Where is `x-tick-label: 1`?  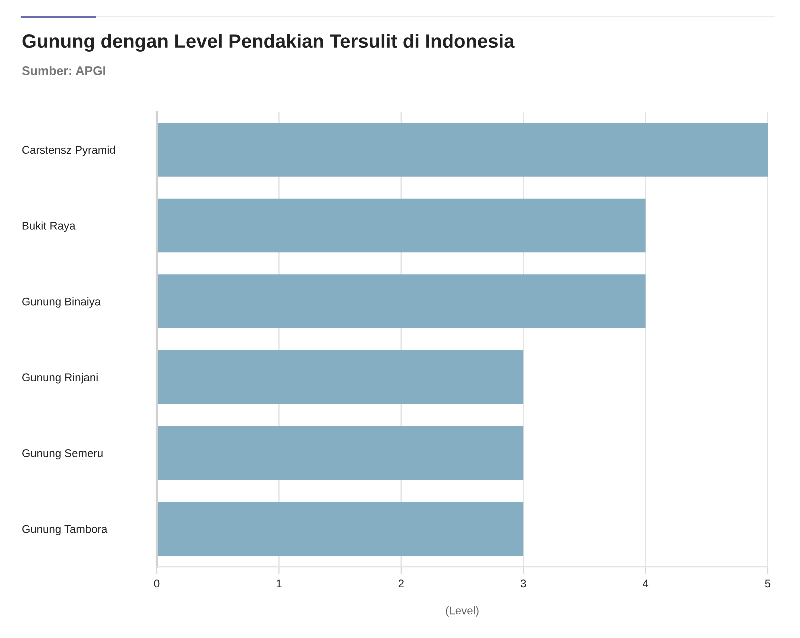 x-tick-label: 1 is located at coordinates (279, 584).